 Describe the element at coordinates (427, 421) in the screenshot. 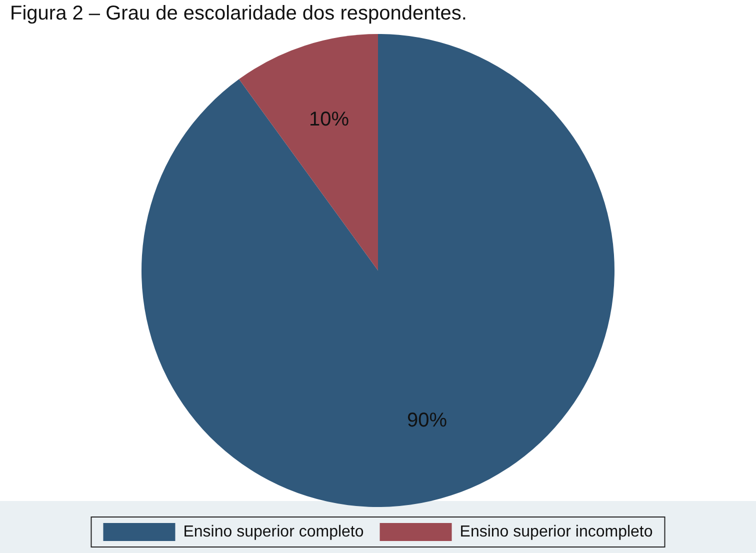

I see `data-label: 90%` at that location.